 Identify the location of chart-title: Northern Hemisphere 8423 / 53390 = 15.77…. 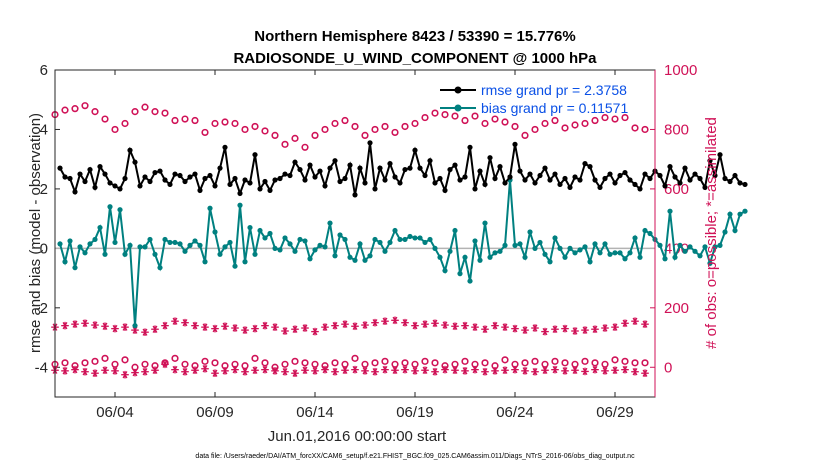
(414, 36).